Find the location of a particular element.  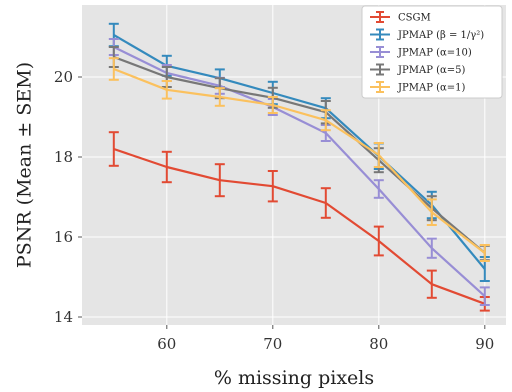

x-tick-label: 70 is located at coordinates (272, 344).